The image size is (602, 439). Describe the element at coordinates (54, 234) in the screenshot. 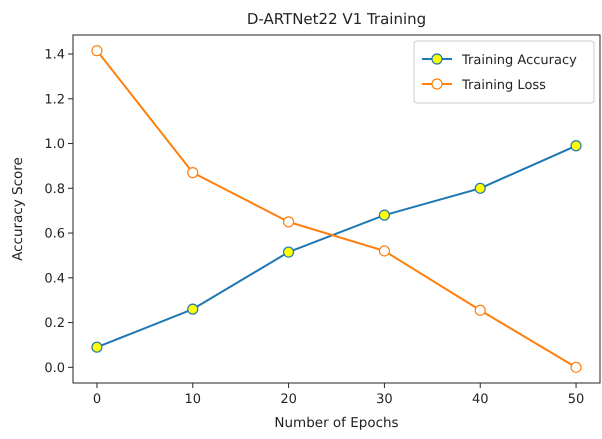

I see `y-tick-label: 0.6` at that location.